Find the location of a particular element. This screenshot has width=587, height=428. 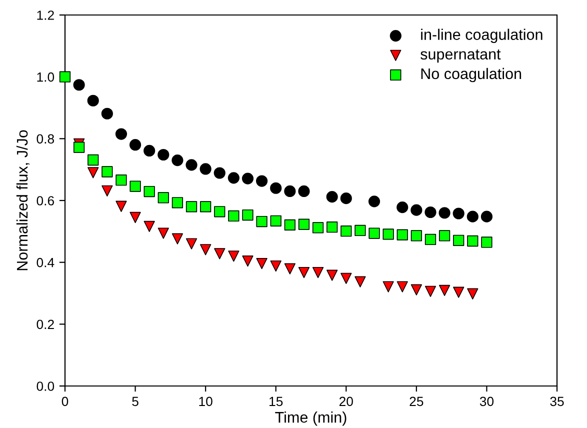

y-tick-label: 0.2 is located at coordinates (45, 325).